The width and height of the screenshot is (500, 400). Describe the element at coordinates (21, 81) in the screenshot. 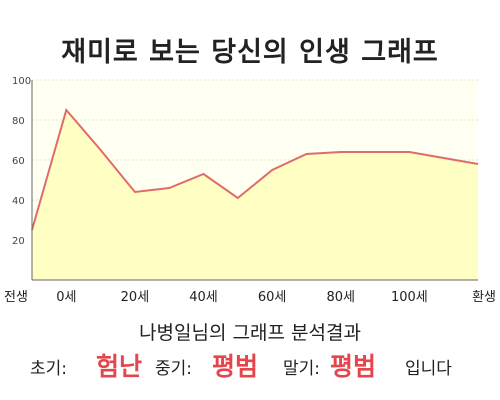

I see `y-tick-label: 100` at that location.